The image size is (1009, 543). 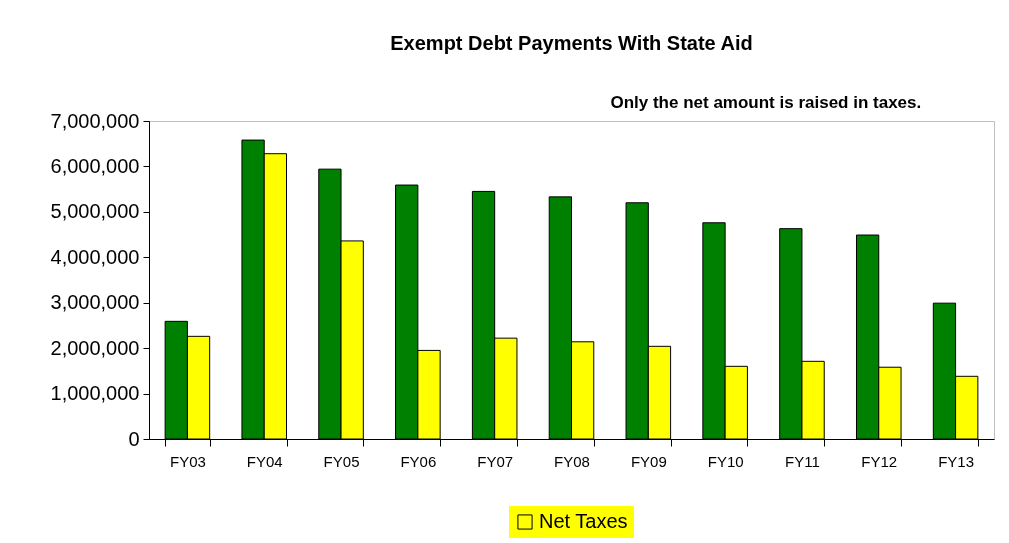 What do you see at coordinates (766, 102) in the screenshot?
I see `text: Only the net amount is raised in taxes.` at bounding box center [766, 102].